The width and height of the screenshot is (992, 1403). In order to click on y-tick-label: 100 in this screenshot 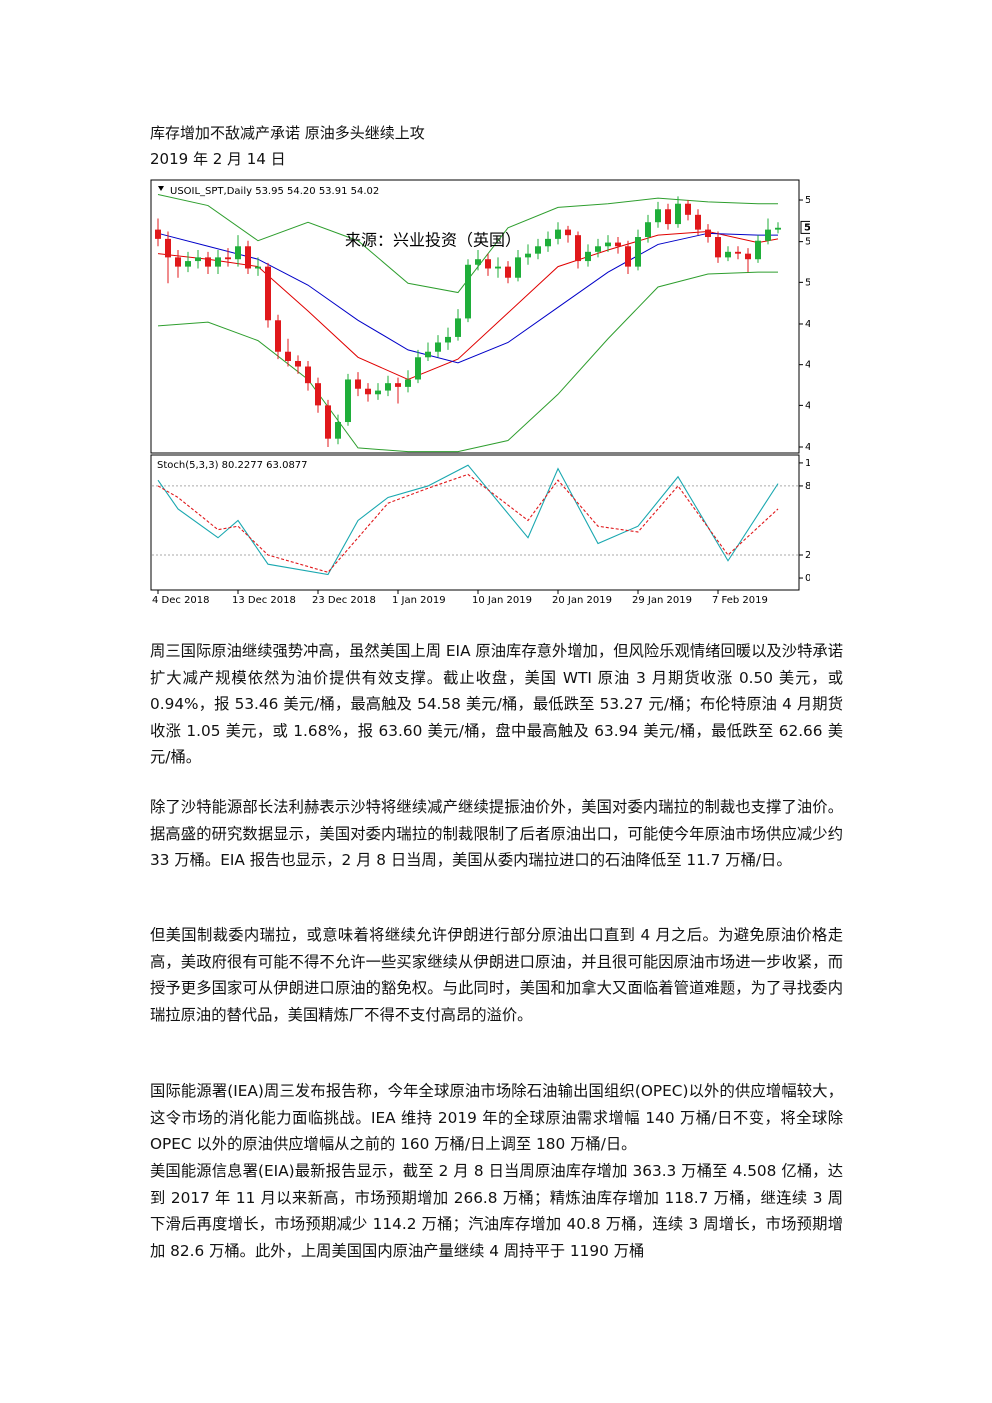, I will do `click(807, 463)`.